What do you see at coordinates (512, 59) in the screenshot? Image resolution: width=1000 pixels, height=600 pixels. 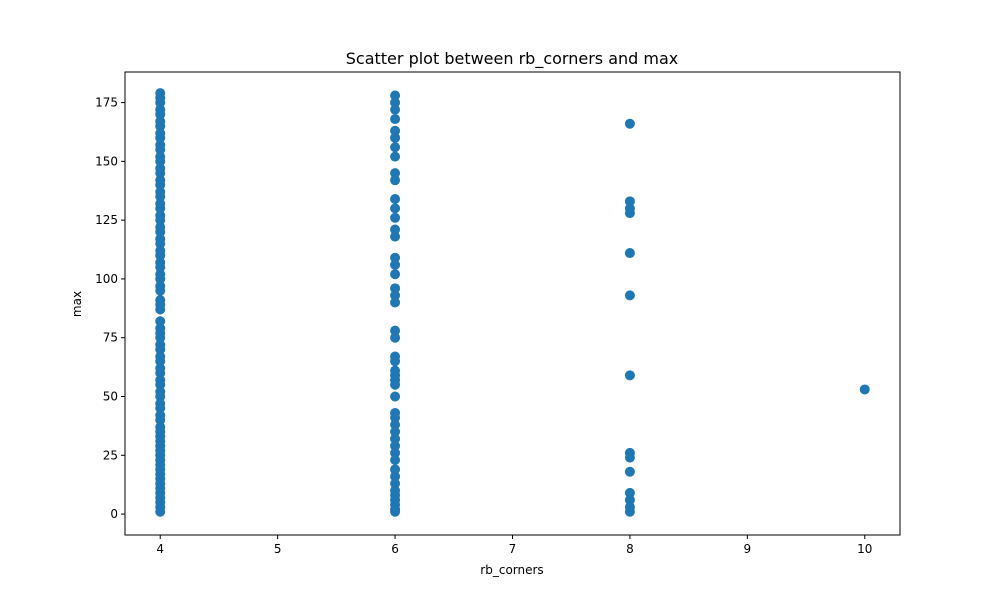 I see `chart-title: Scatter plot between rb_corners and max` at bounding box center [512, 59].